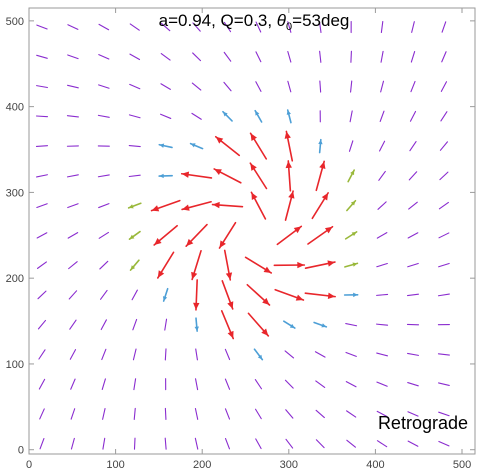 The image size is (480, 473). What do you see at coordinates (15, 22) in the screenshot?
I see `y-tick-label: 500` at bounding box center [15, 22].